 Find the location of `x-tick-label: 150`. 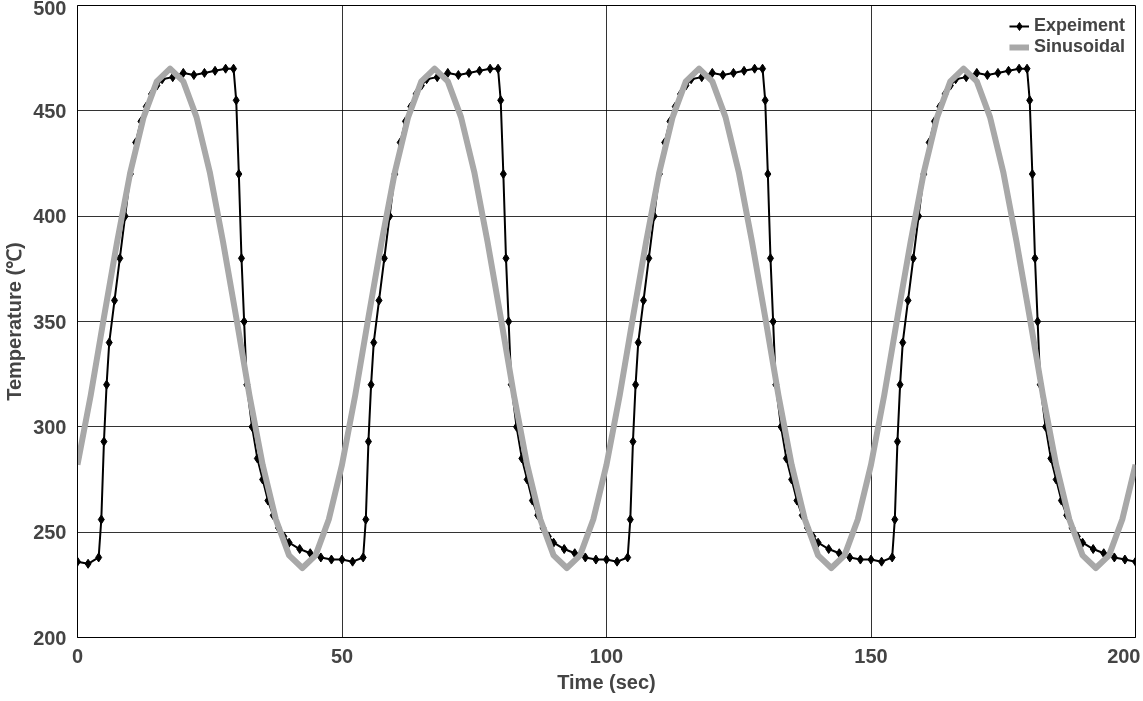

x-tick-label: 150 is located at coordinates (871, 655).